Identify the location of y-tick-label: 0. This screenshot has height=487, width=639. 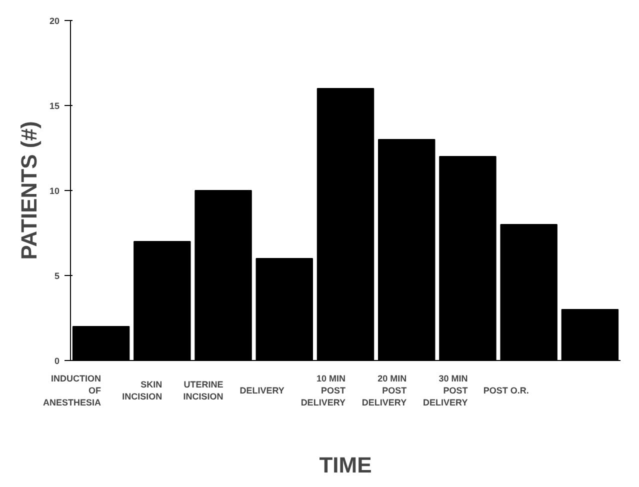
(57, 361).